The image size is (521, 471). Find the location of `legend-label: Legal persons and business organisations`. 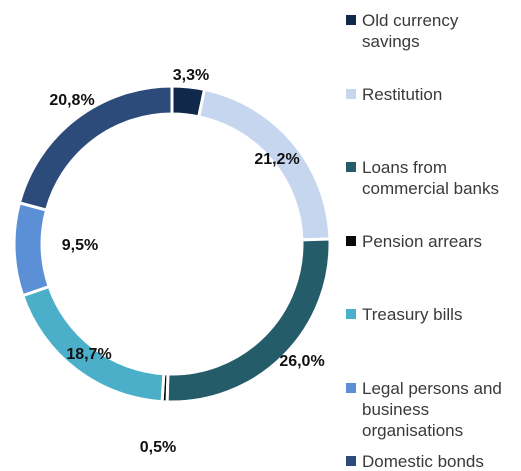

legend-label: Legal persons and business organisations is located at coordinates (432, 409).